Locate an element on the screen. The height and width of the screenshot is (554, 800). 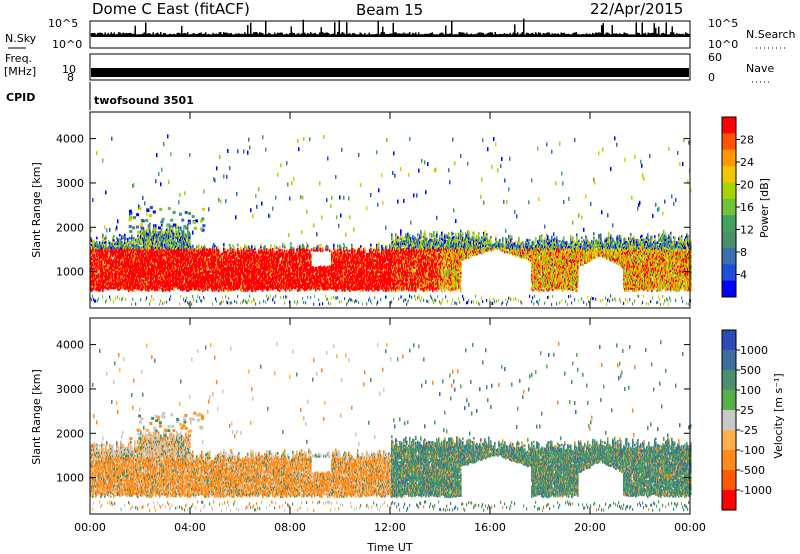
nave-label: Nave is located at coordinates (760, 68).